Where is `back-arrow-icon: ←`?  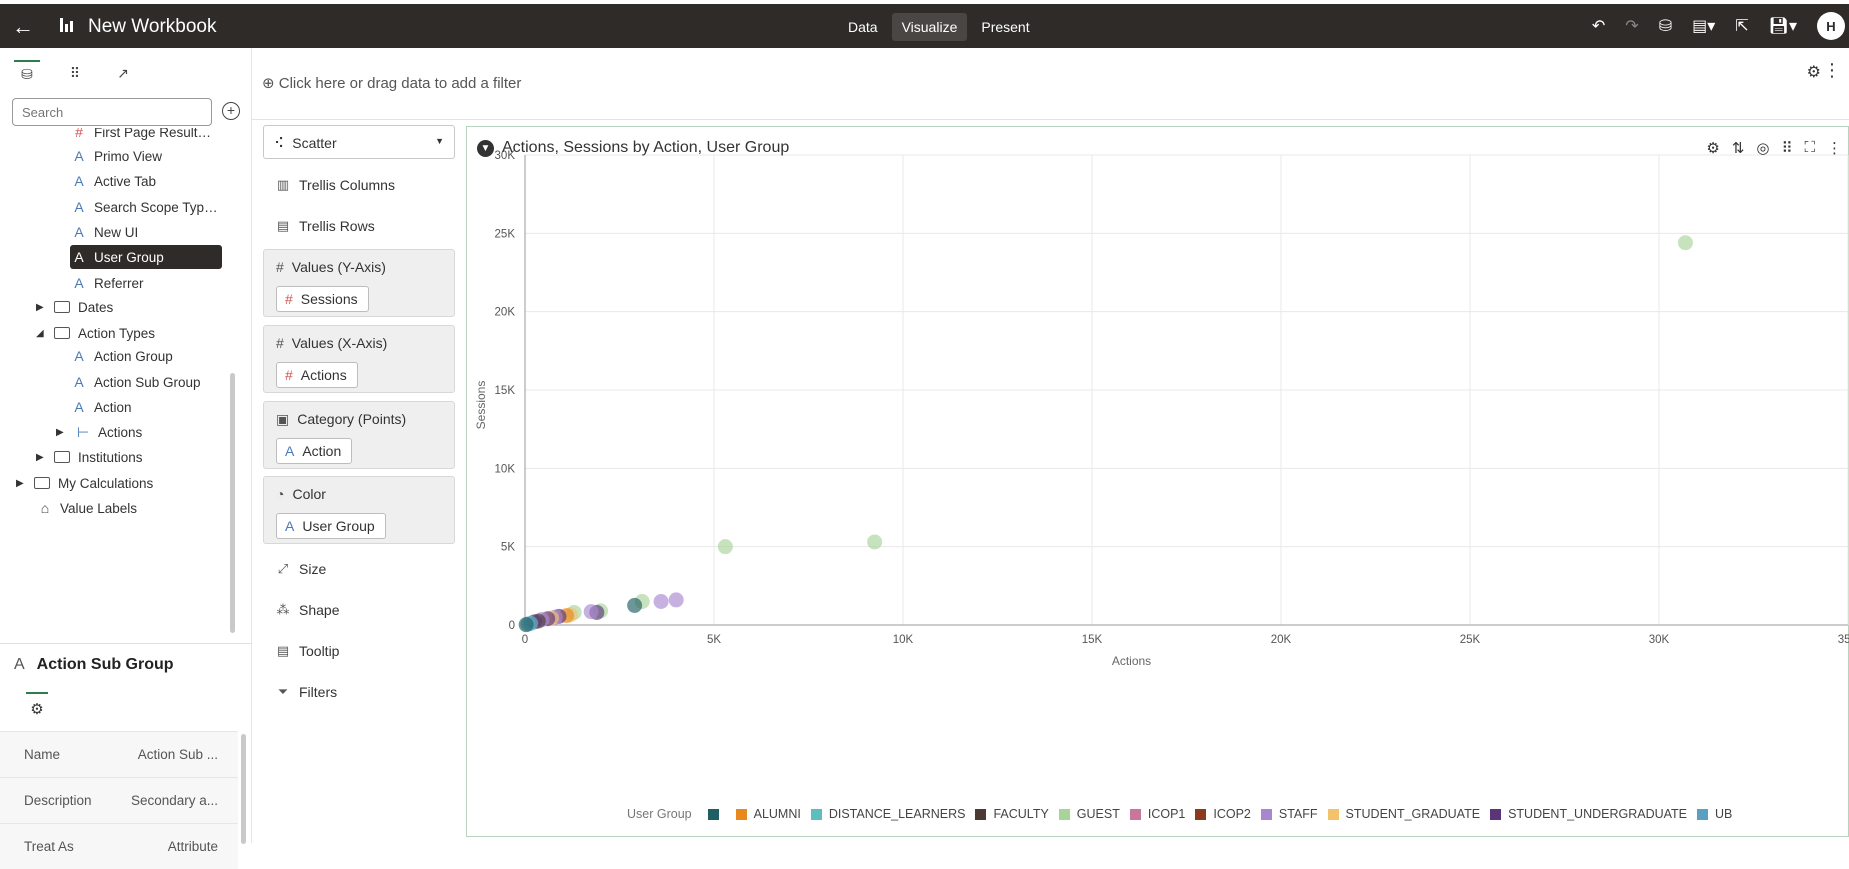
back-arrow-icon: ← is located at coordinates (23, 26).